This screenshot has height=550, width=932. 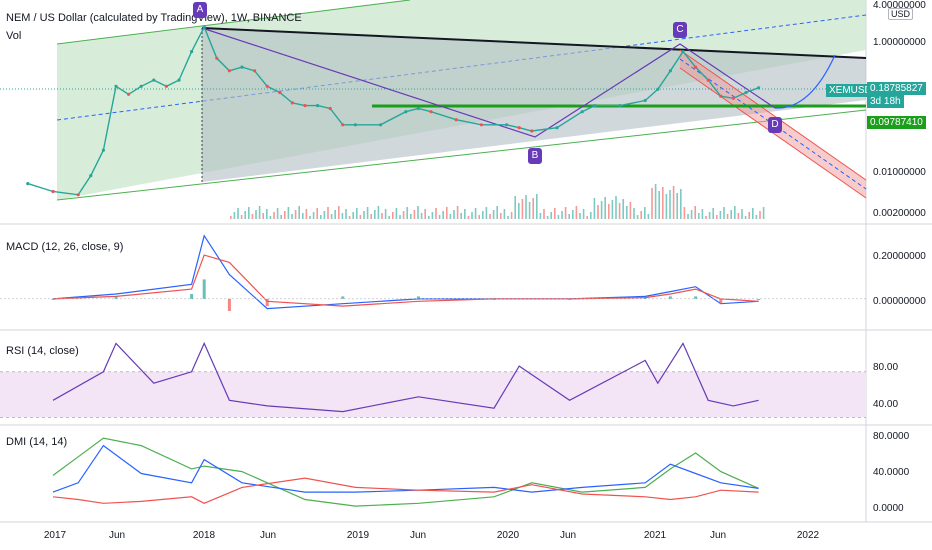 I want to click on time-axis-label-8: Jun, so click(x=568, y=535).